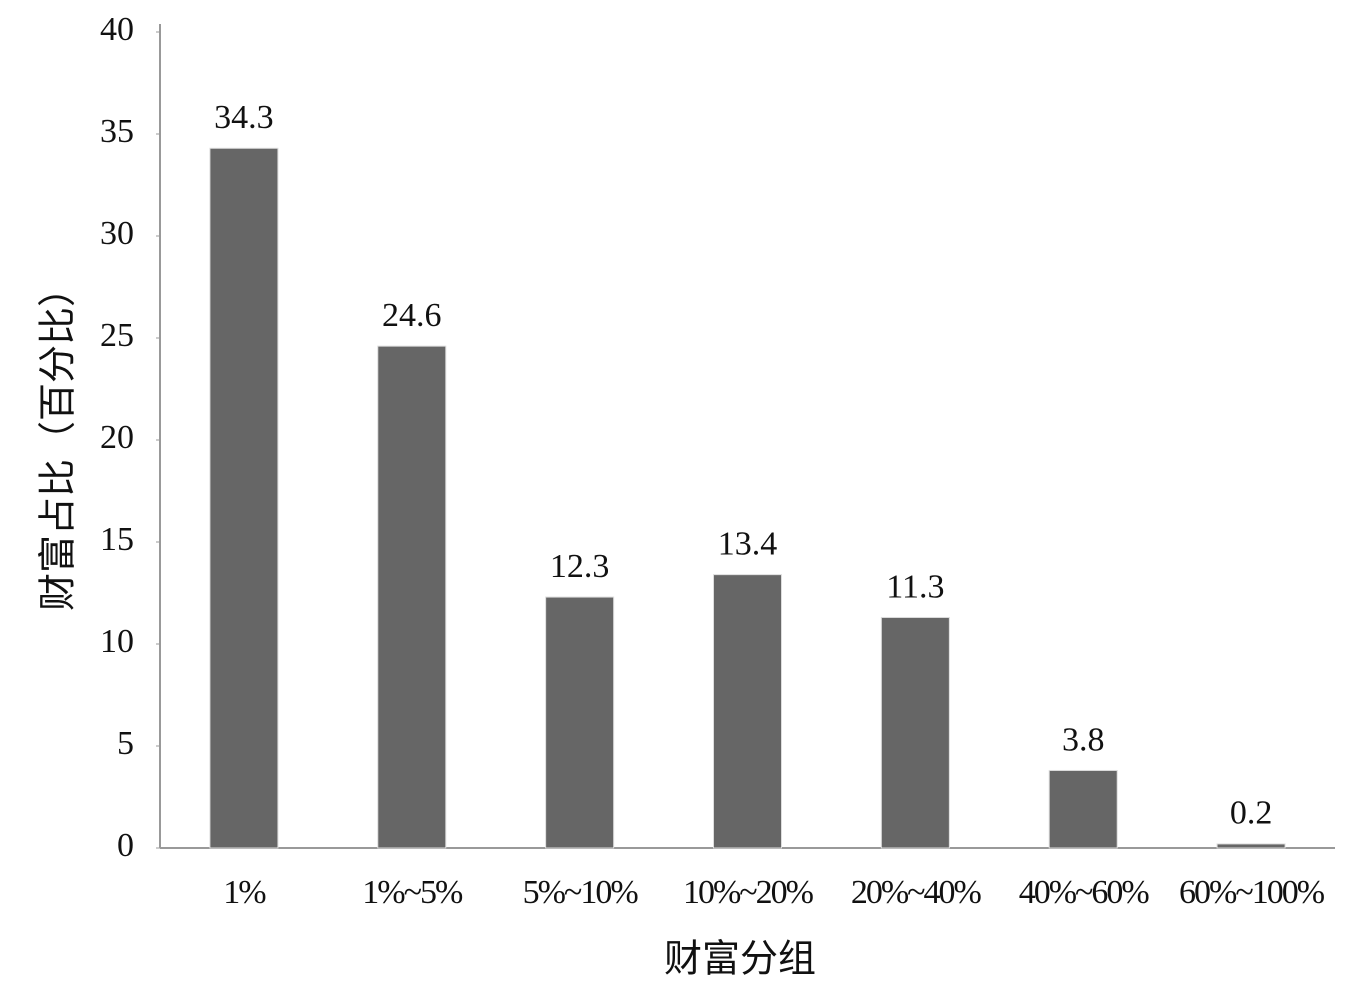  Describe the element at coordinates (244, 117) in the screenshot. I see `data-label: 34.3` at that location.